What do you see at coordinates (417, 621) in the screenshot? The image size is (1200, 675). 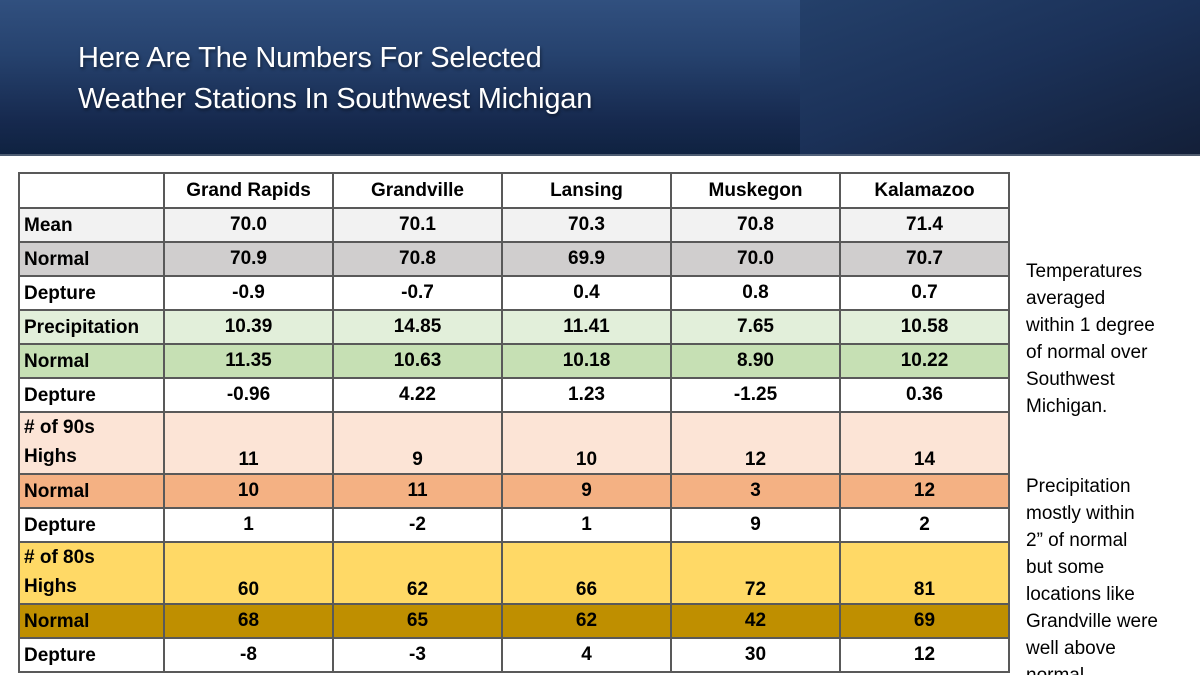 I see `table-cell: 65` at bounding box center [417, 621].